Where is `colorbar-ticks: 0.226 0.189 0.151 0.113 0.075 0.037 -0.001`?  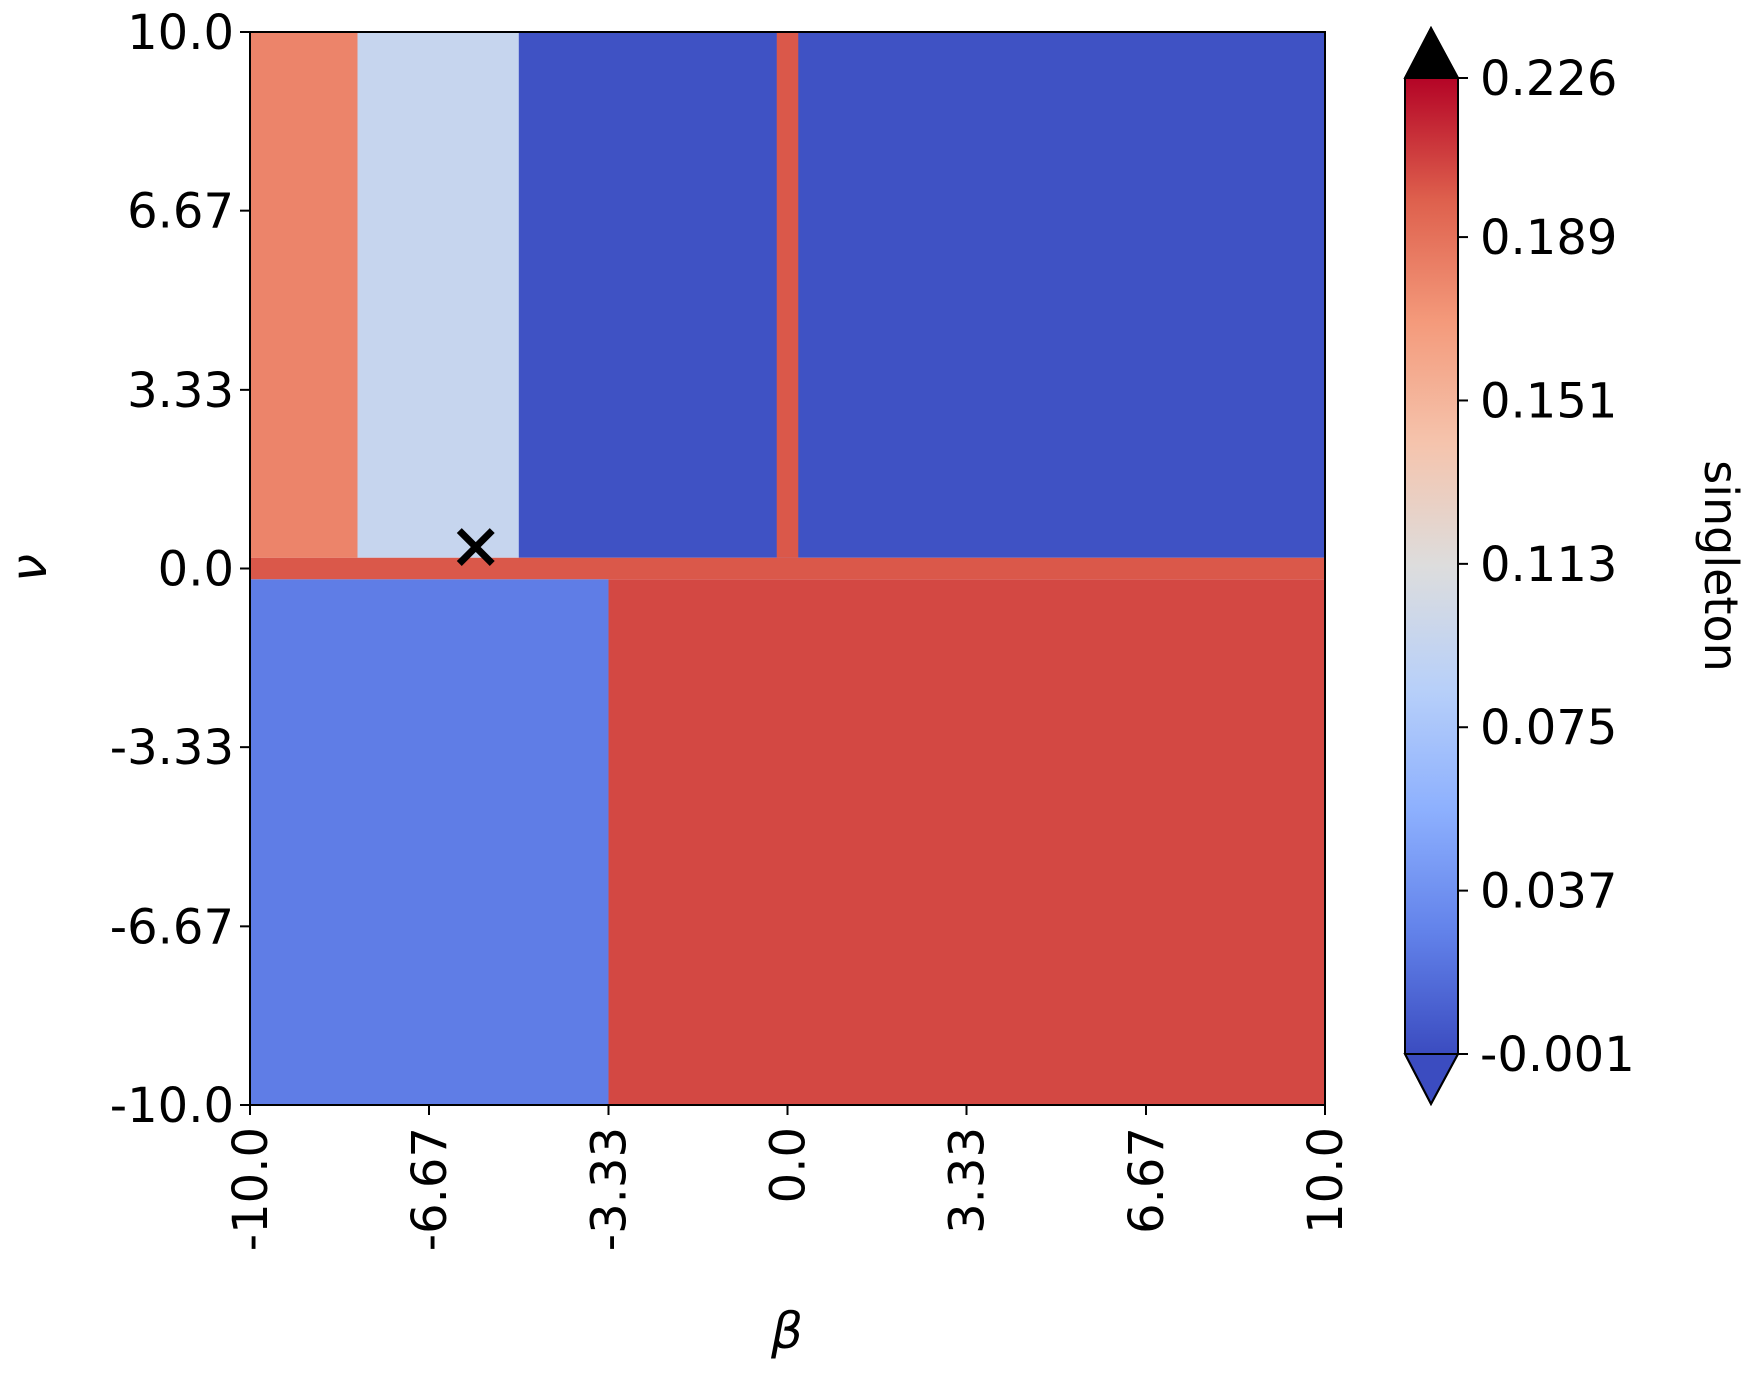 colorbar-ticks: 0.226 0.189 0.151 0.113 0.075 0.037 -0.001 is located at coordinates (1546, 567).